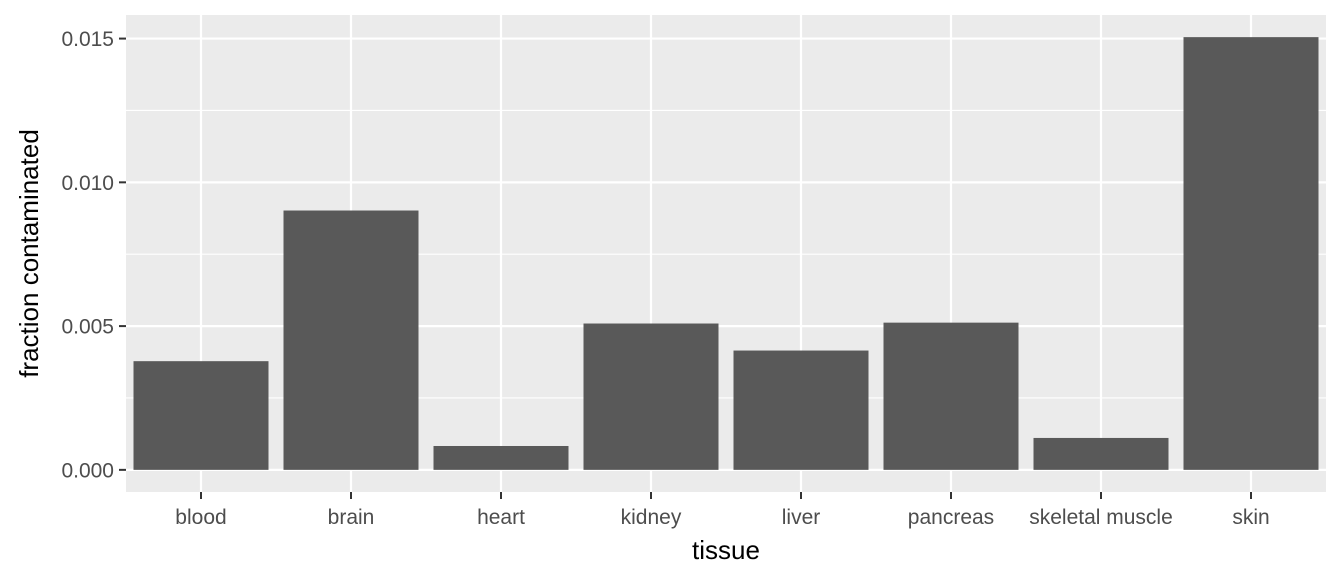 Image resolution: width=1344 pixels, height=576 pixels. I want to click on x-tick-label: brain, so click(351, 517).